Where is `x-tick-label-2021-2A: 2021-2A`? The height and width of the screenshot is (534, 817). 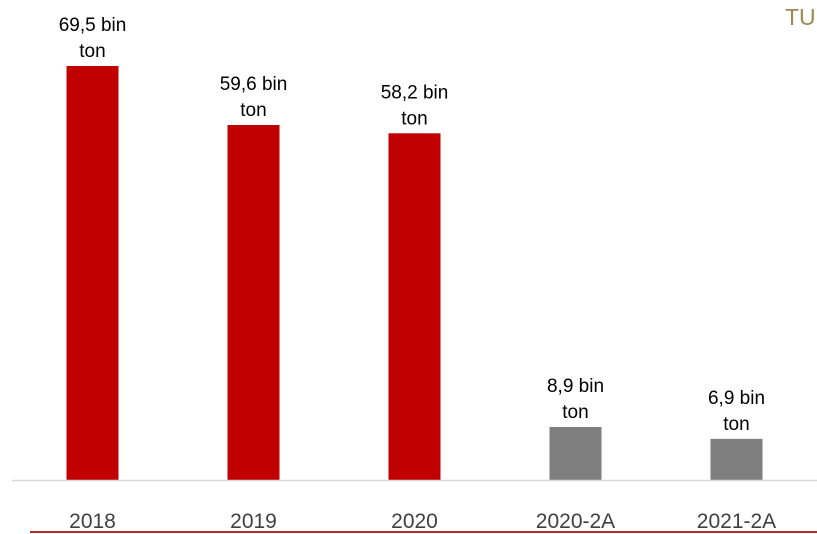 x-tick-label-2021-2A: 2021-2A is located at coordinates (736, 521).